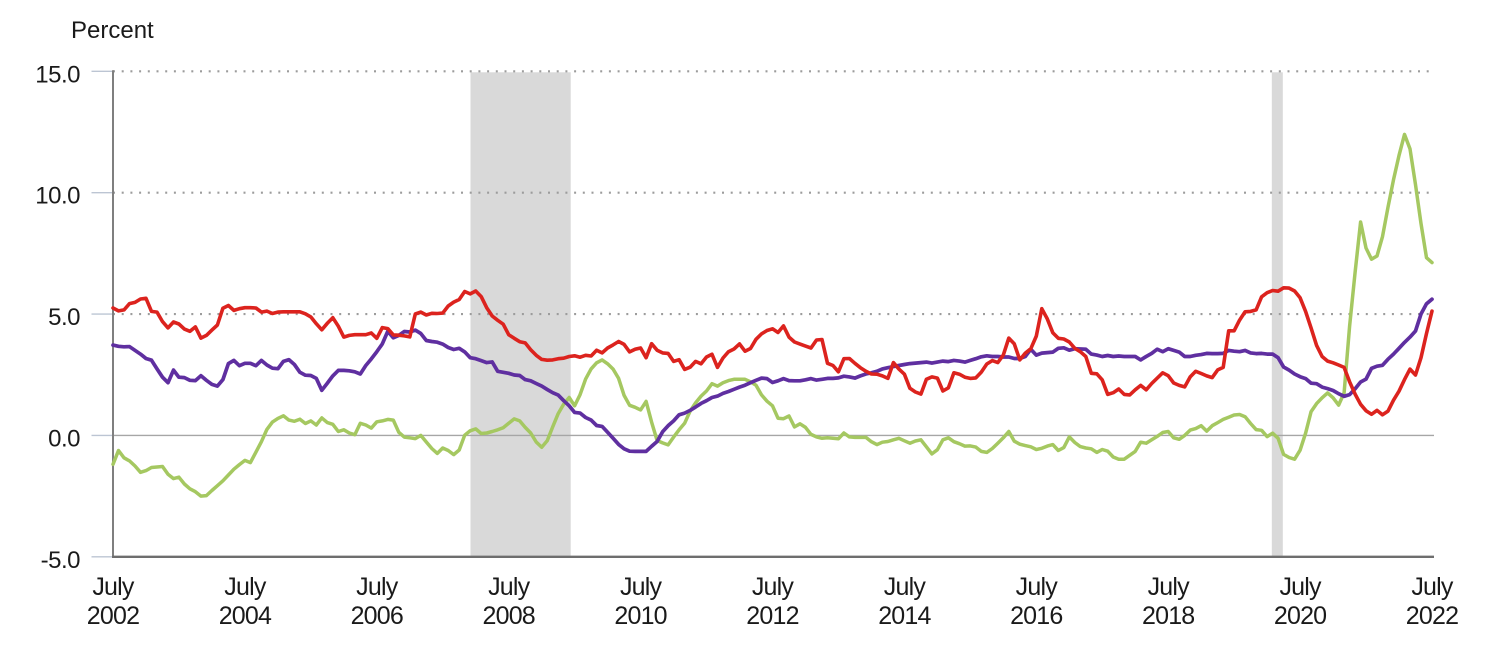 The image size is (1500, 652). I want to click on svg-text: 2016, so click(1036, 616).